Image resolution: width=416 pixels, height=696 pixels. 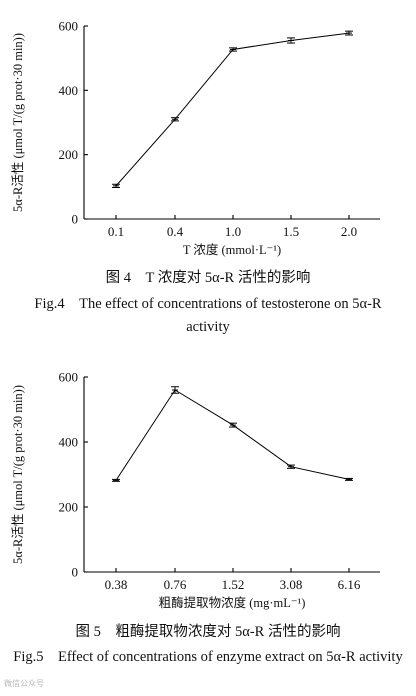 What do you see at coordinates (75, 219) in the screenshot?
I see `fig4-y-tick-label: 0` at bounding box center [75, 219].